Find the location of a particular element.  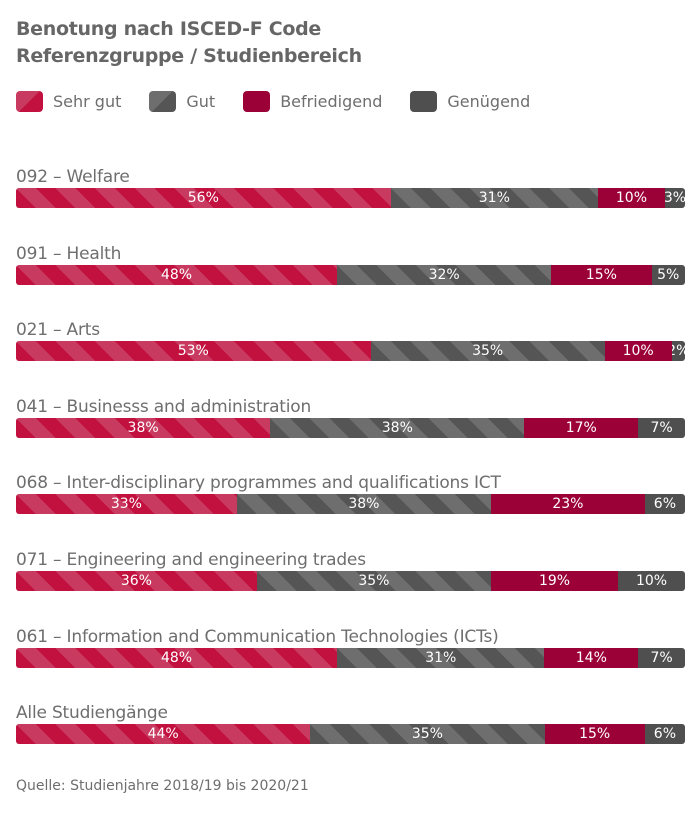

bar-segment-sehr-gut: 38% is located at coordinates (143, 427).